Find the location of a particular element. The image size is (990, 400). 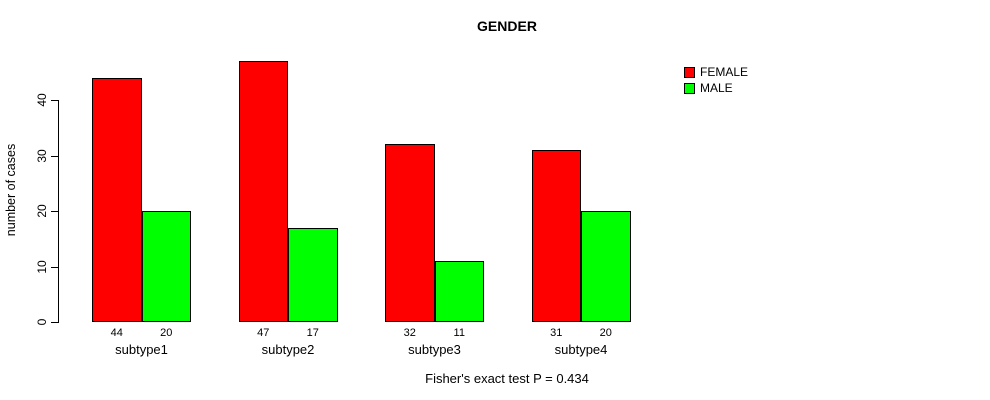

bar-value-label: 32 is located at coordinates (409, 333).